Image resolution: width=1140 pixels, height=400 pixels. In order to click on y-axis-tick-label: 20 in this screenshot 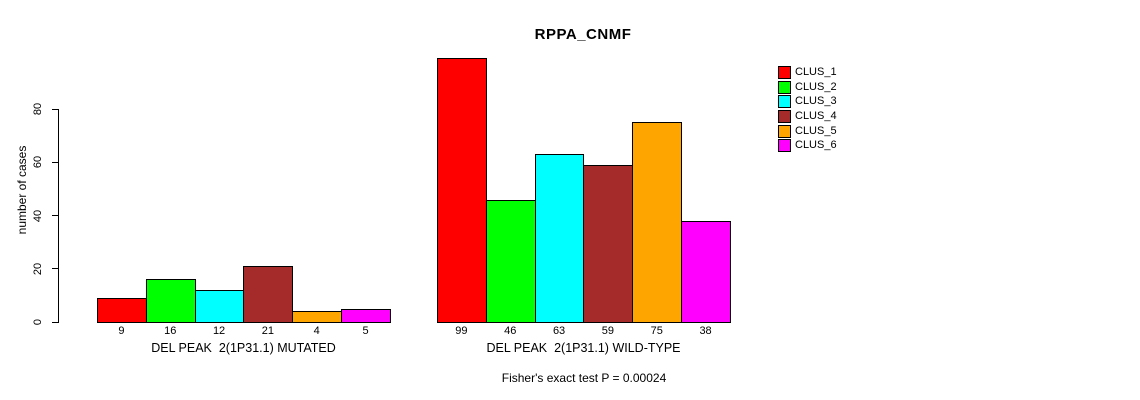, I will do `click(38, 268)`.